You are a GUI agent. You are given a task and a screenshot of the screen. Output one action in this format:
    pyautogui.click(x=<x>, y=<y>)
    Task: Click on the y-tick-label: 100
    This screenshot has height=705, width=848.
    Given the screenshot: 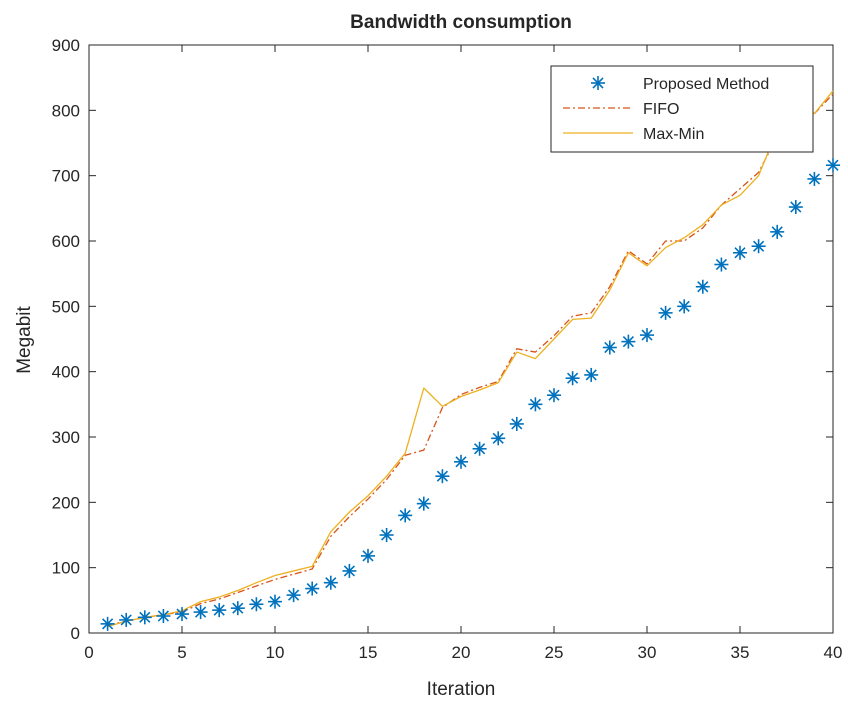 What is the action you would take?
    pyautogui.click(x=66, y=568)
    